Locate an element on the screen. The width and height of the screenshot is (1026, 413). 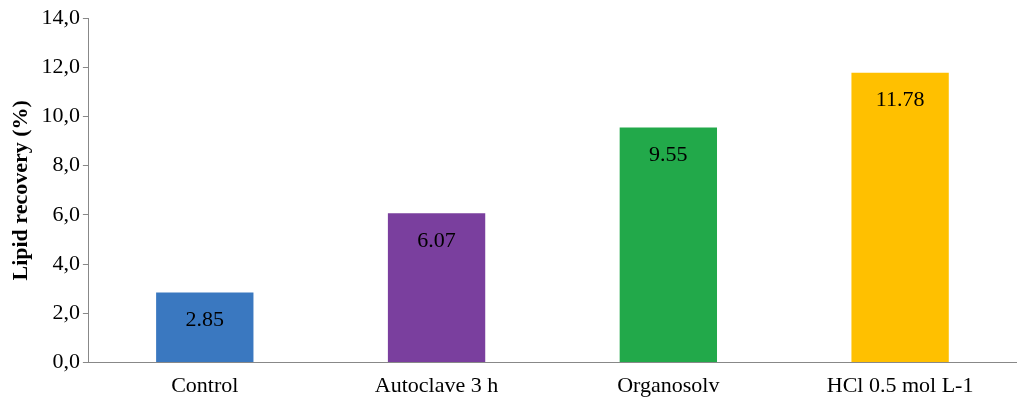
y-tick-label: 2,0 is located at coordinates (66, 312).